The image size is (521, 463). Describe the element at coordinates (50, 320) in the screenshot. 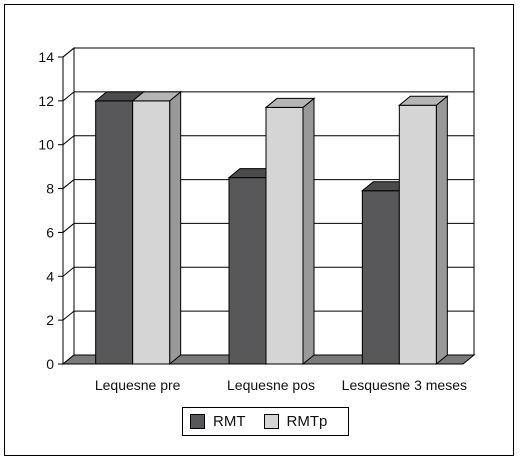

I see `y-tick-label: 2` at that location.